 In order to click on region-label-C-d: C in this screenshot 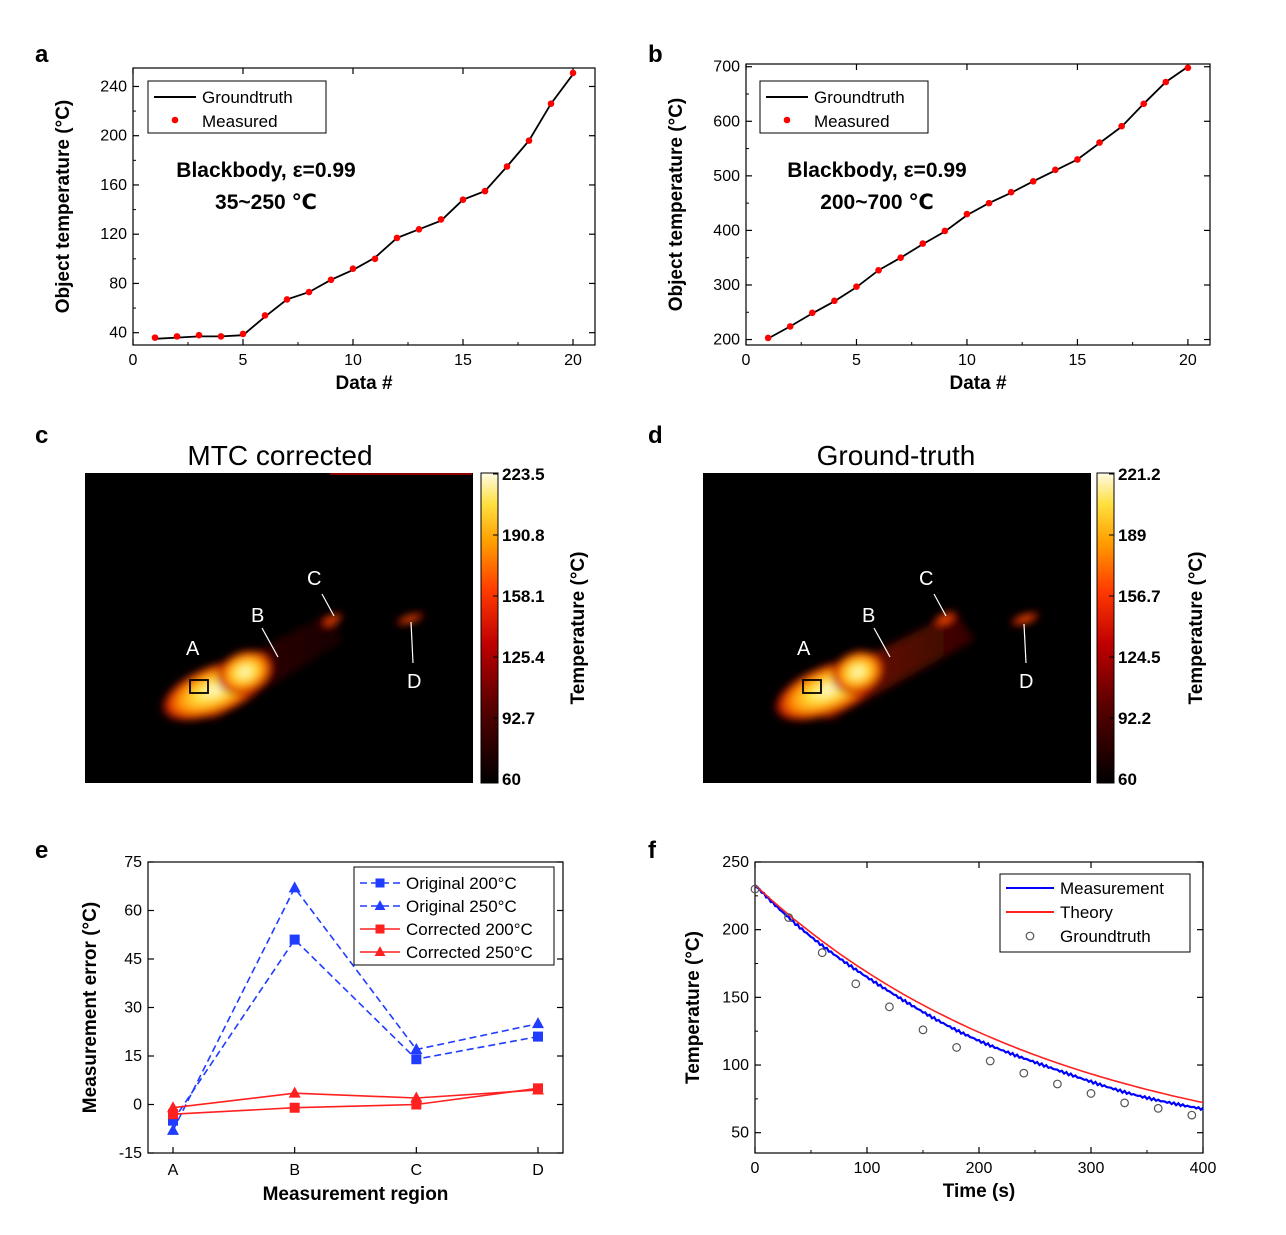, I will do `click(926, 579)`.